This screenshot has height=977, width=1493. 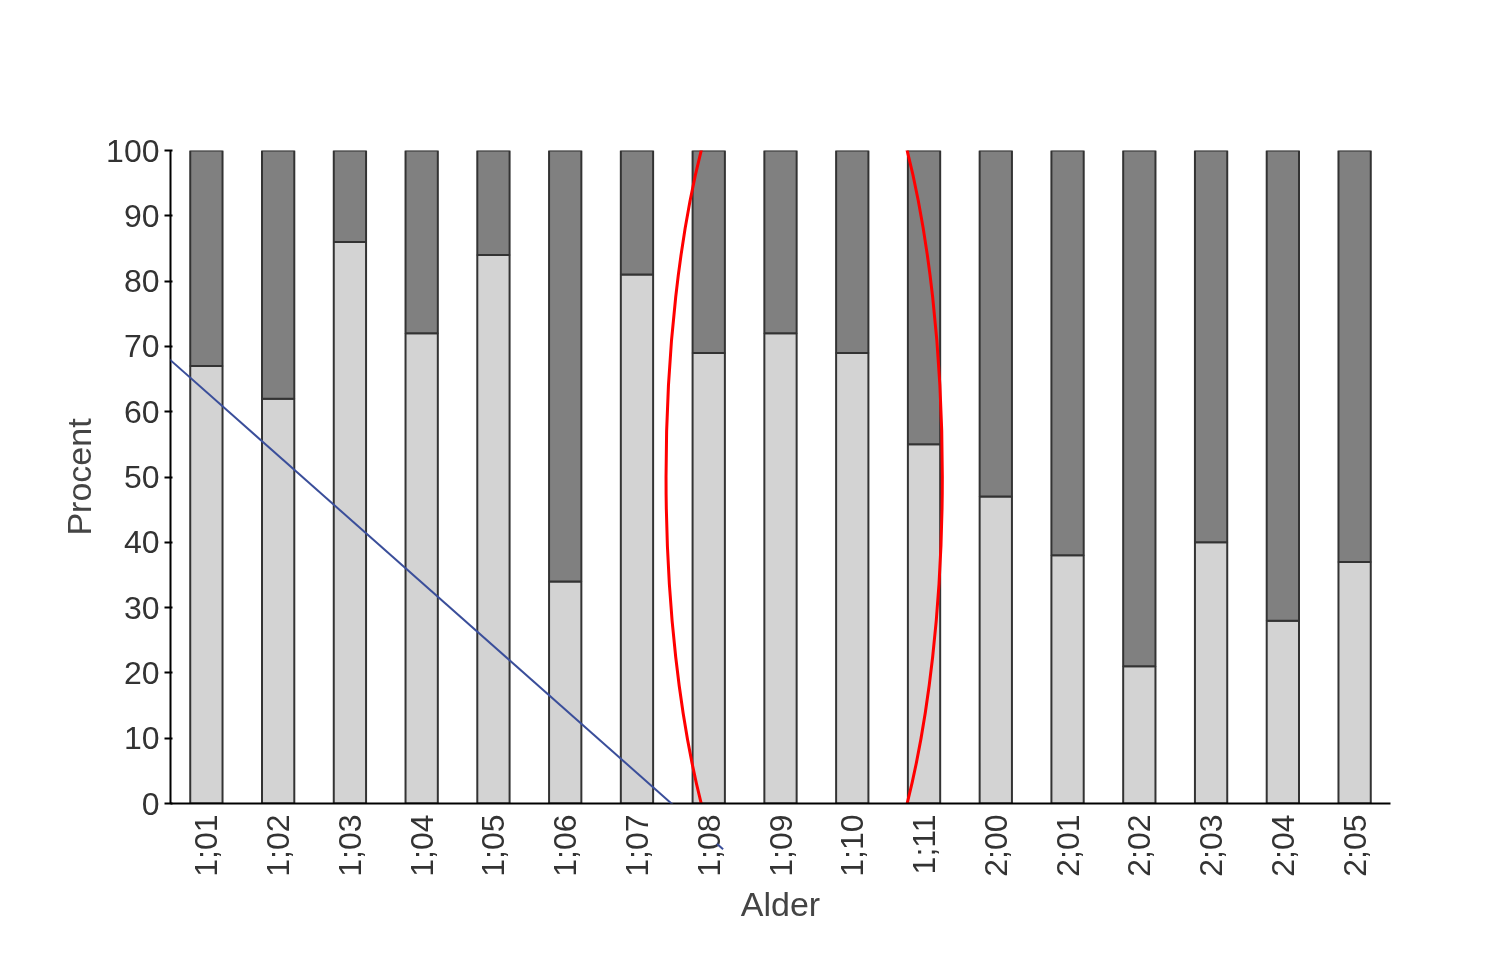 What do you see at coordinates (780, 845) in the screenshot?
I see `x-tick-label: 1;09` at bounding box center [780, 845].